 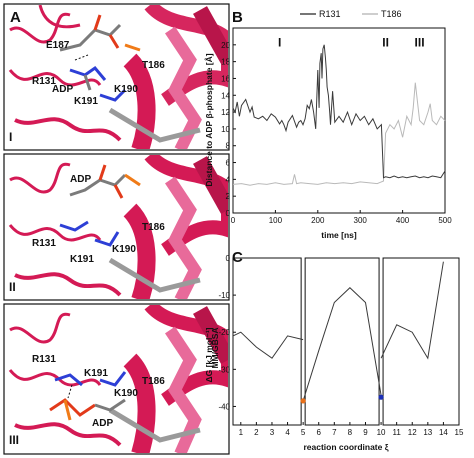 What do you see at coordinates (225, 45) in the screenshot?
I see `y-tick-label: 20` at bounding box center [225, 45].